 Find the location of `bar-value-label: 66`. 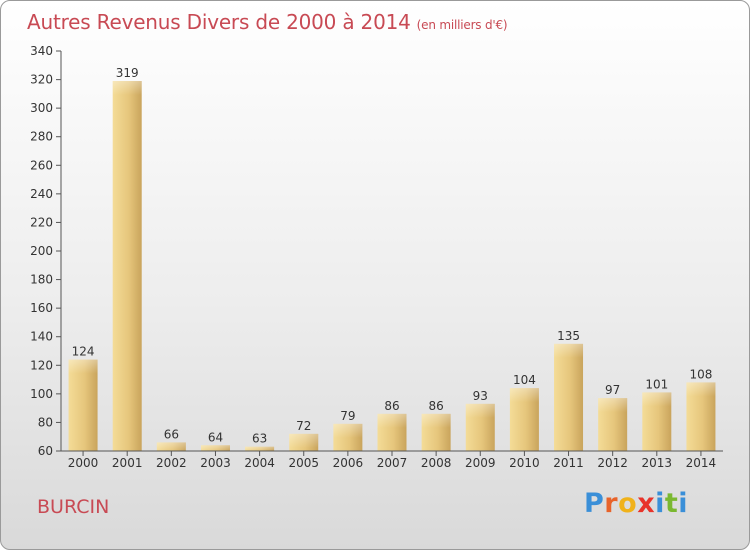

bar-value-label: 66 is located at coordinates (171, 434).